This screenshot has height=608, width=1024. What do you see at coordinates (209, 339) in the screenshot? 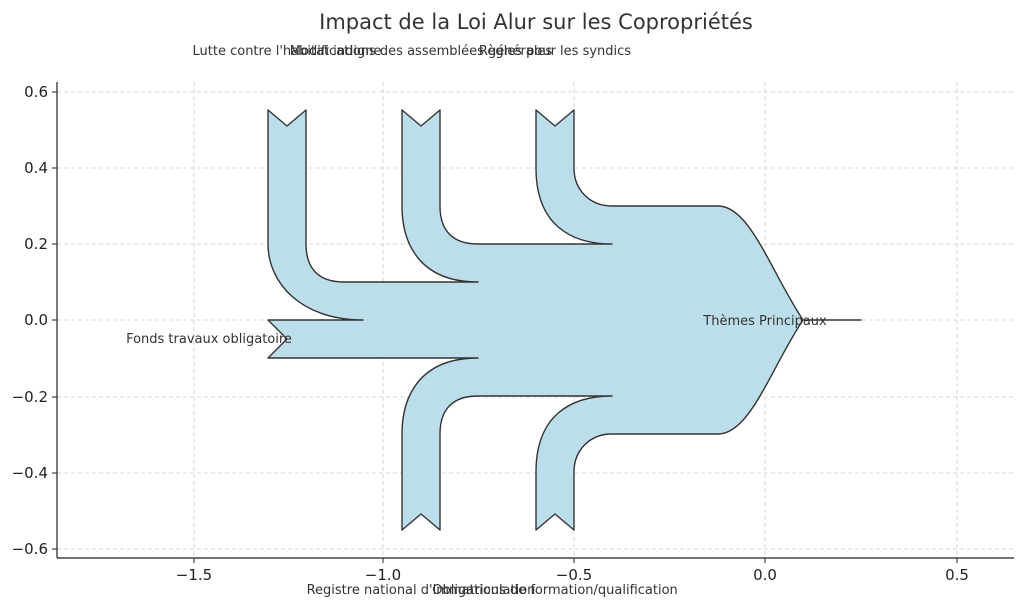
I see `flow-label-fonds-travaux: Fonds travaux obligatoire` at bounding box center [209, 339].